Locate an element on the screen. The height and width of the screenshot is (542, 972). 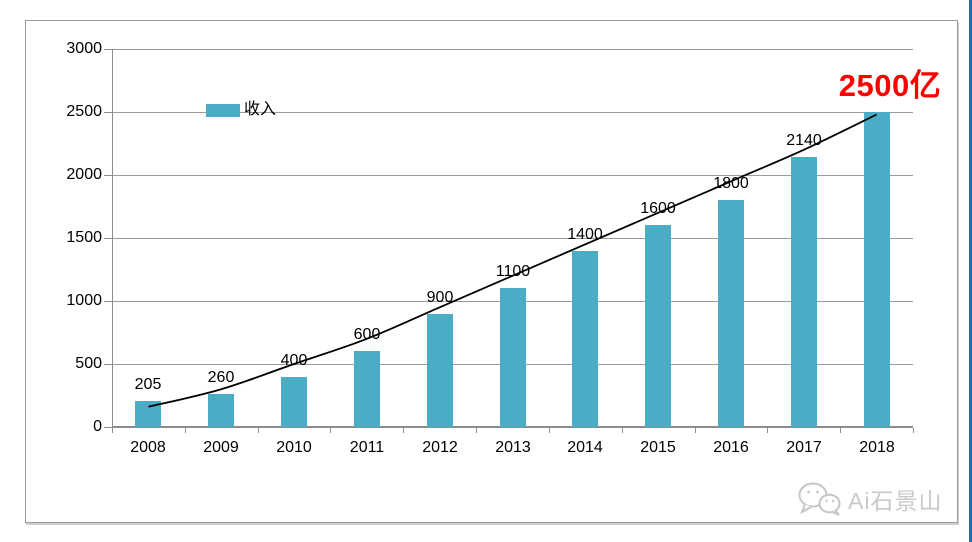
watermark: Ai石景山 is located at coordinates (869, 499).